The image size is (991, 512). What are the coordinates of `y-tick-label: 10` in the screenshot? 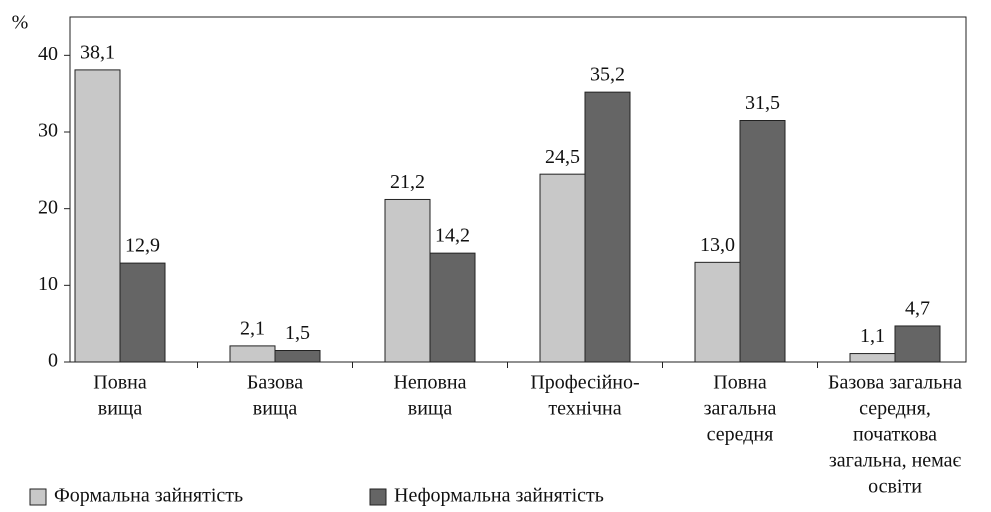 It's located at (48, 284).